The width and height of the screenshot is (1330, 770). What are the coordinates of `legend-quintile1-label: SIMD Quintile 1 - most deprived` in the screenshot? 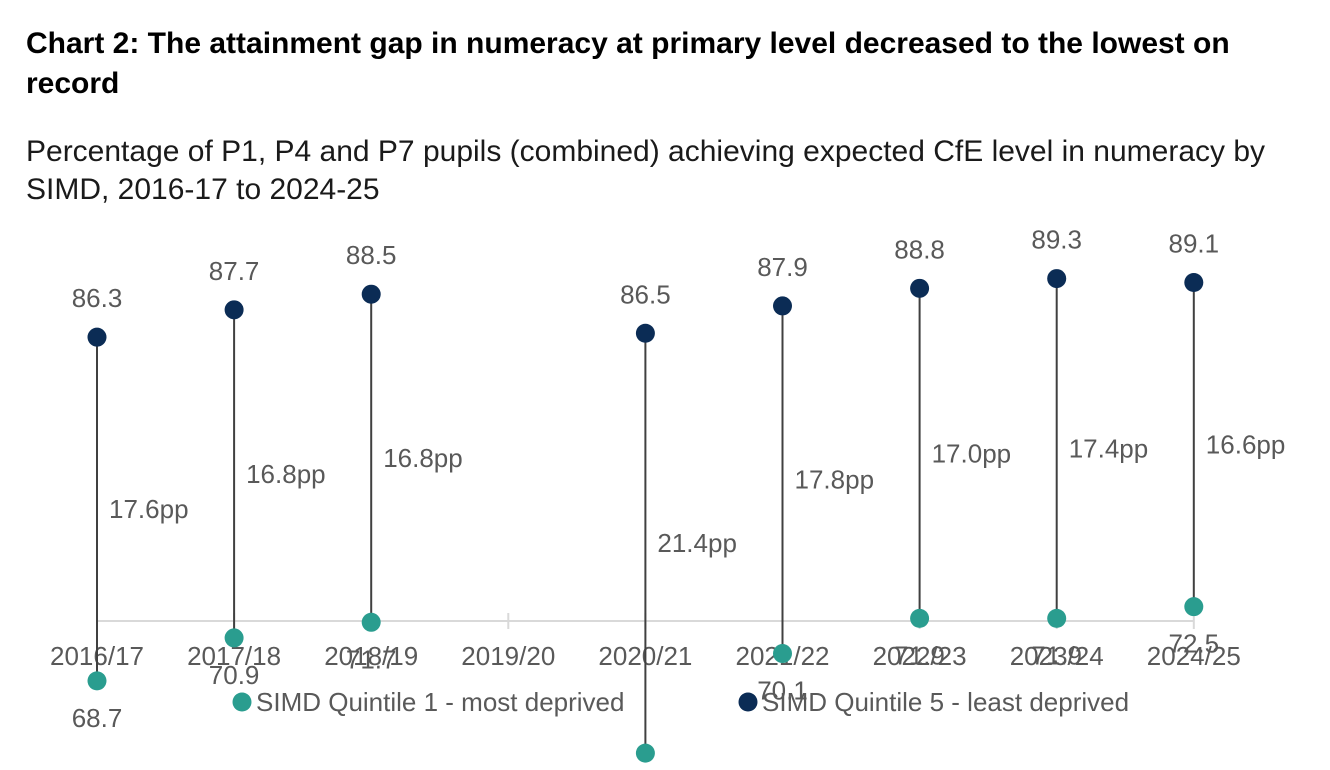 It's located at (440, 702).